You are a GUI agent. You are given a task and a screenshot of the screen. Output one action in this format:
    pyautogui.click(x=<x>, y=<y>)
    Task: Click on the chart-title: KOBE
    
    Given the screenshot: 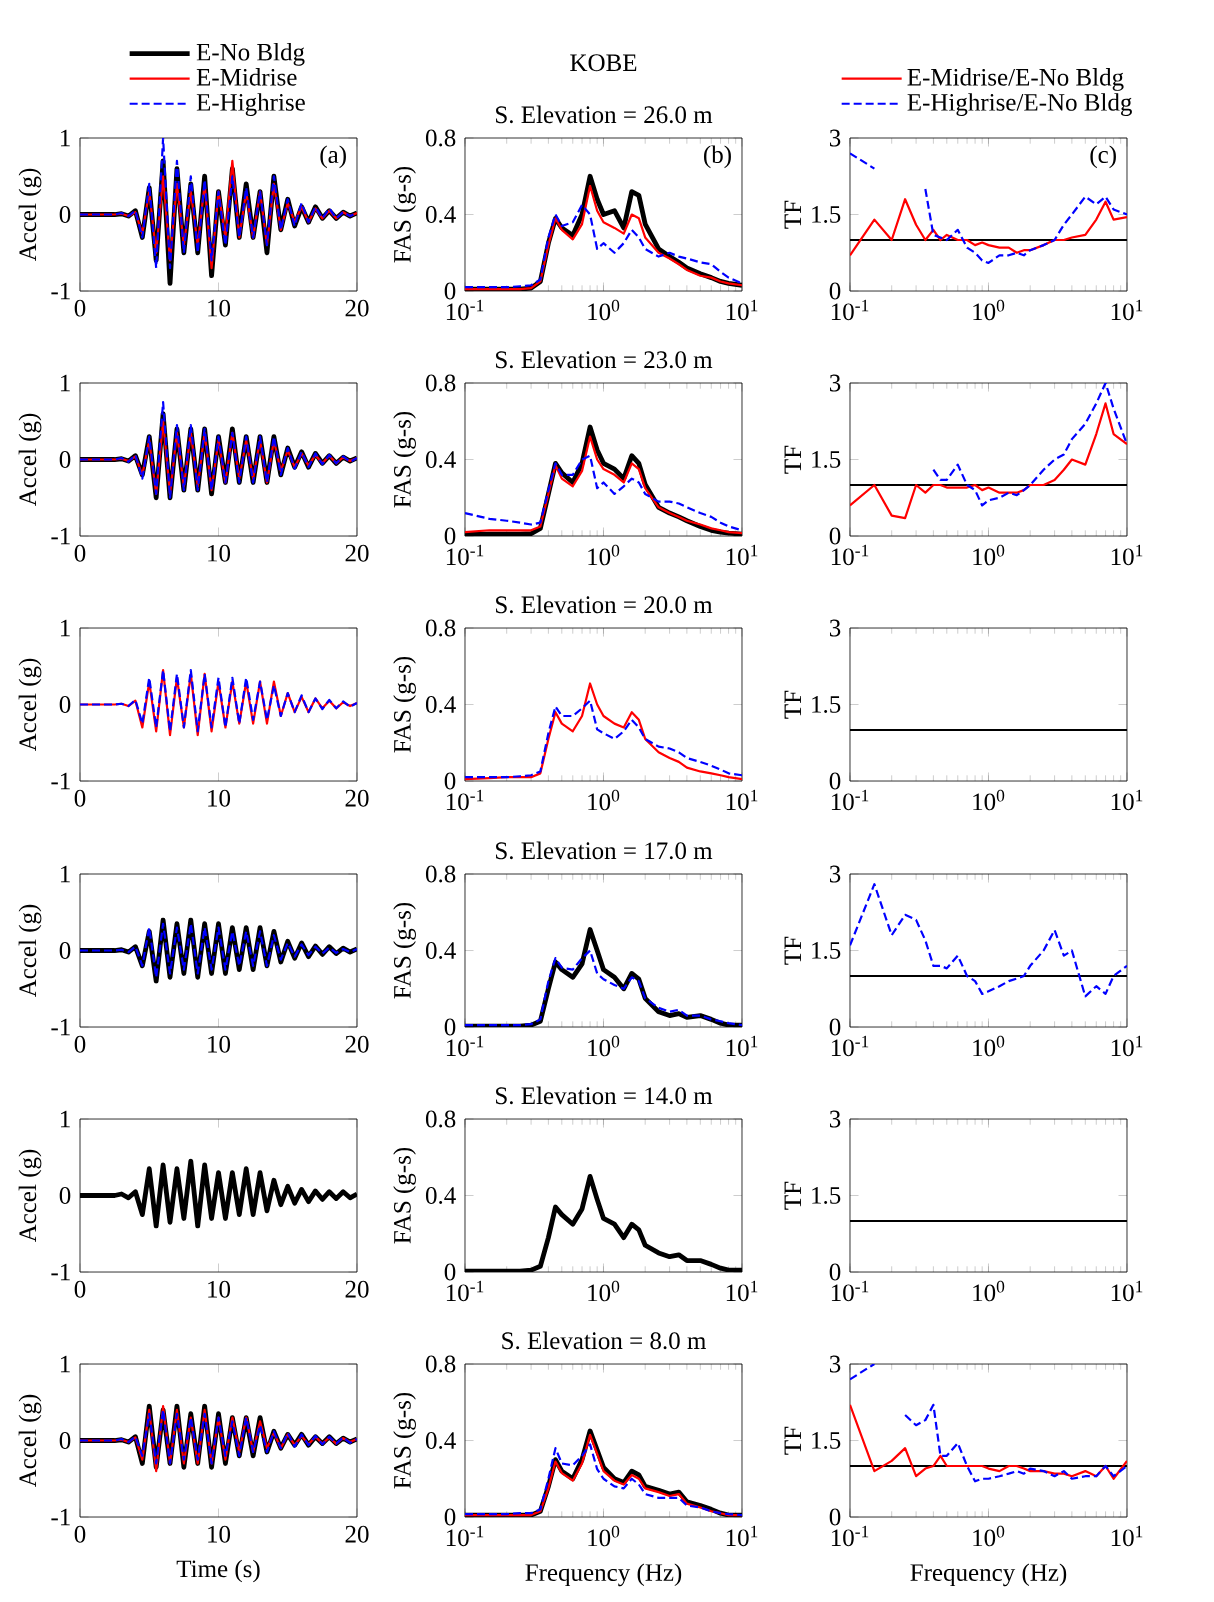 What is the action you would take?
    pyautogui.click(x=603, y=63)
    